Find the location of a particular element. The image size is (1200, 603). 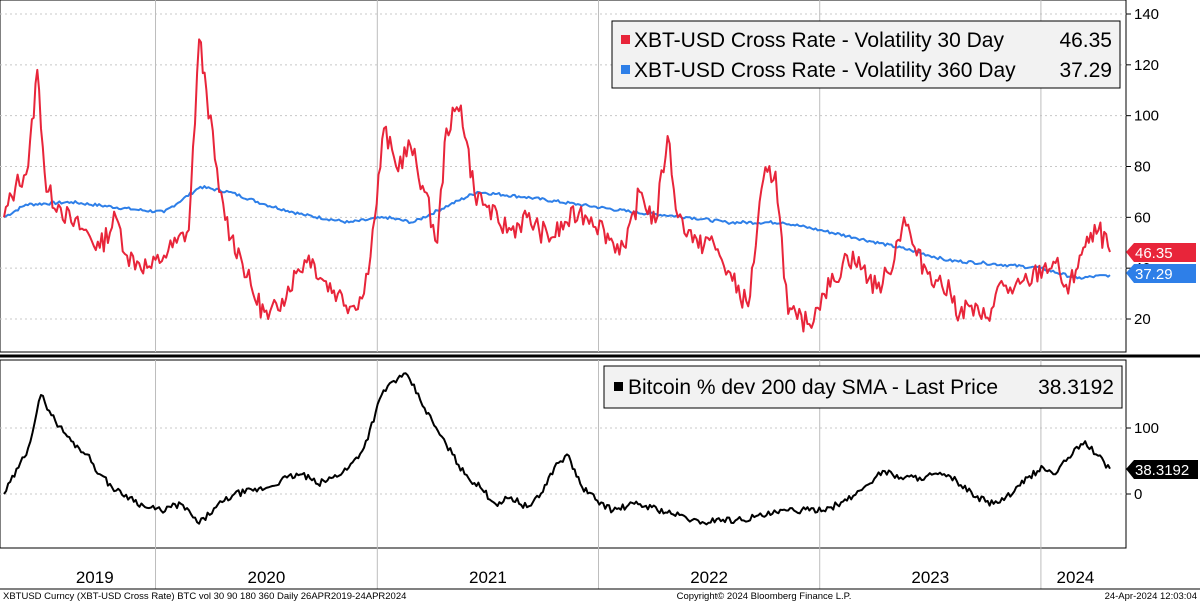

upper-tick-label: 20 is located at coordinates (1142, 319).